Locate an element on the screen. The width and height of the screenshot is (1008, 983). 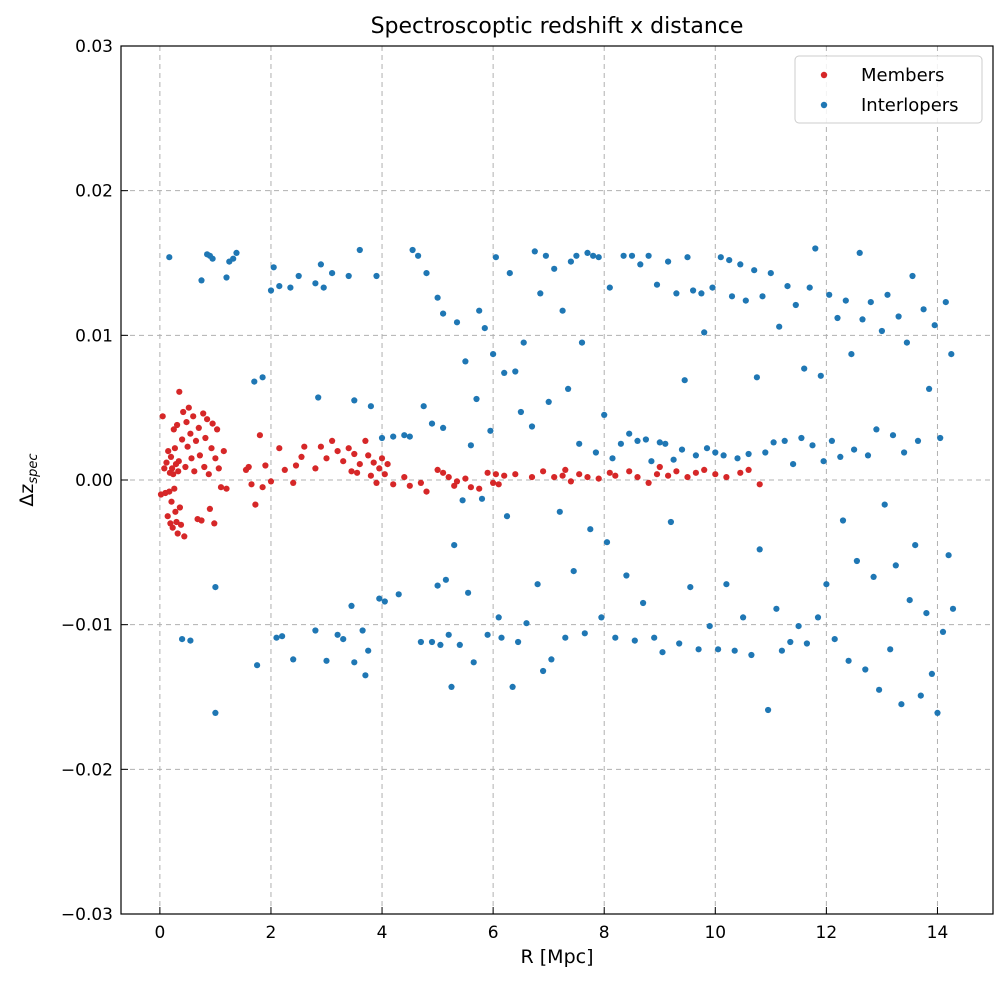
y-tick-label: 0.00 is located at coordinates (94, 481).